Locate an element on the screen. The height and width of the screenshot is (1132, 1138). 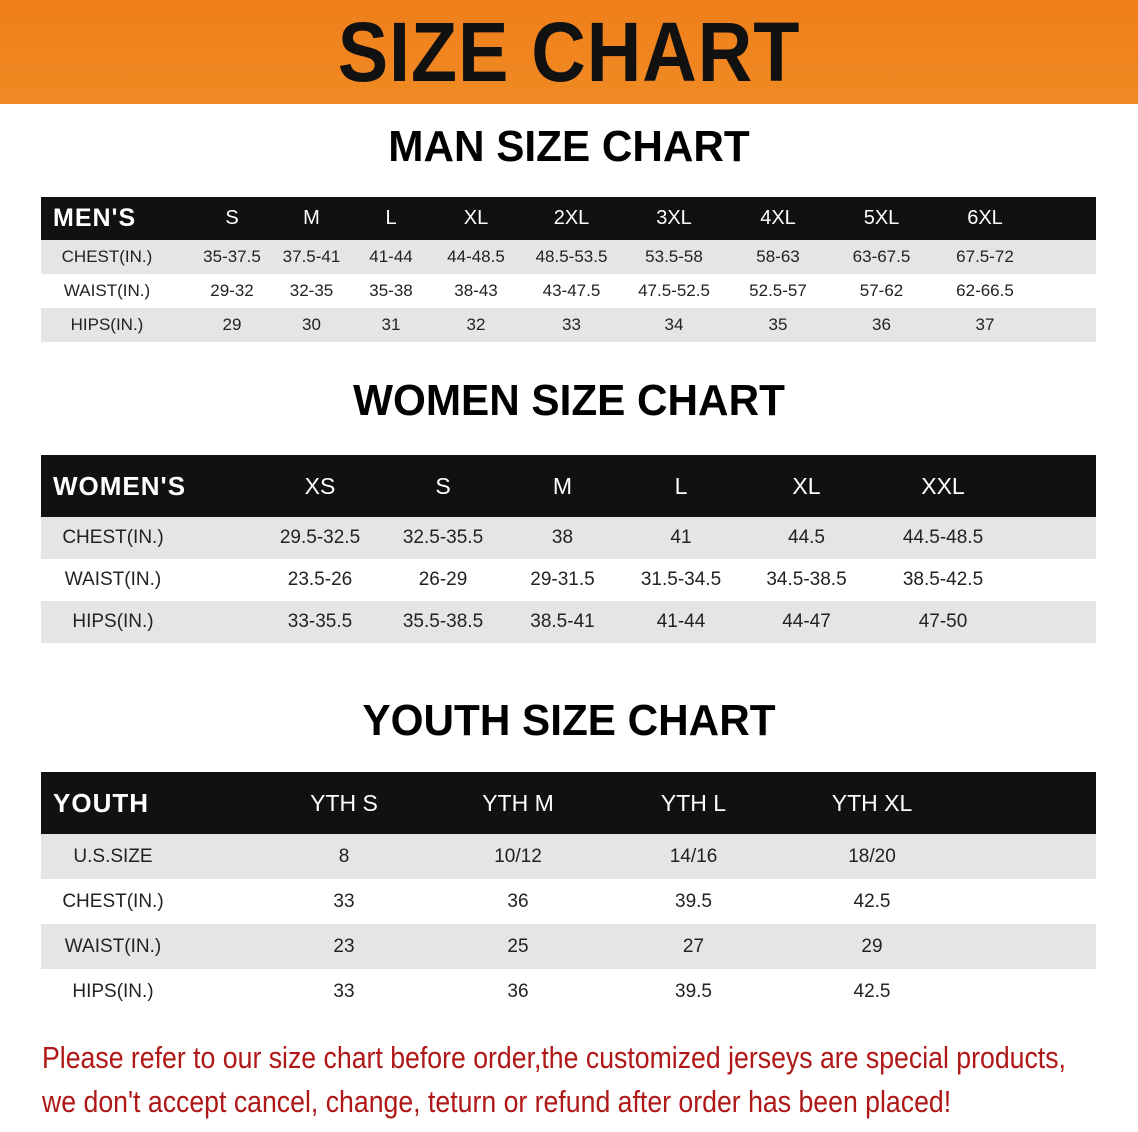
size-column-header: XXL is located at coordinates (943, 486).